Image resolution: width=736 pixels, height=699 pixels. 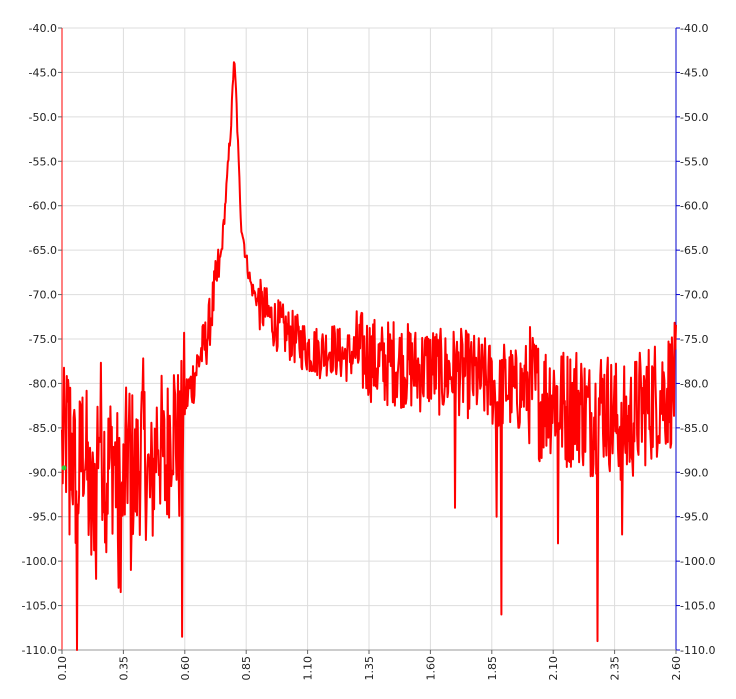 I want to click on x-tick-label: 1.35, so click(x=369, y=668).